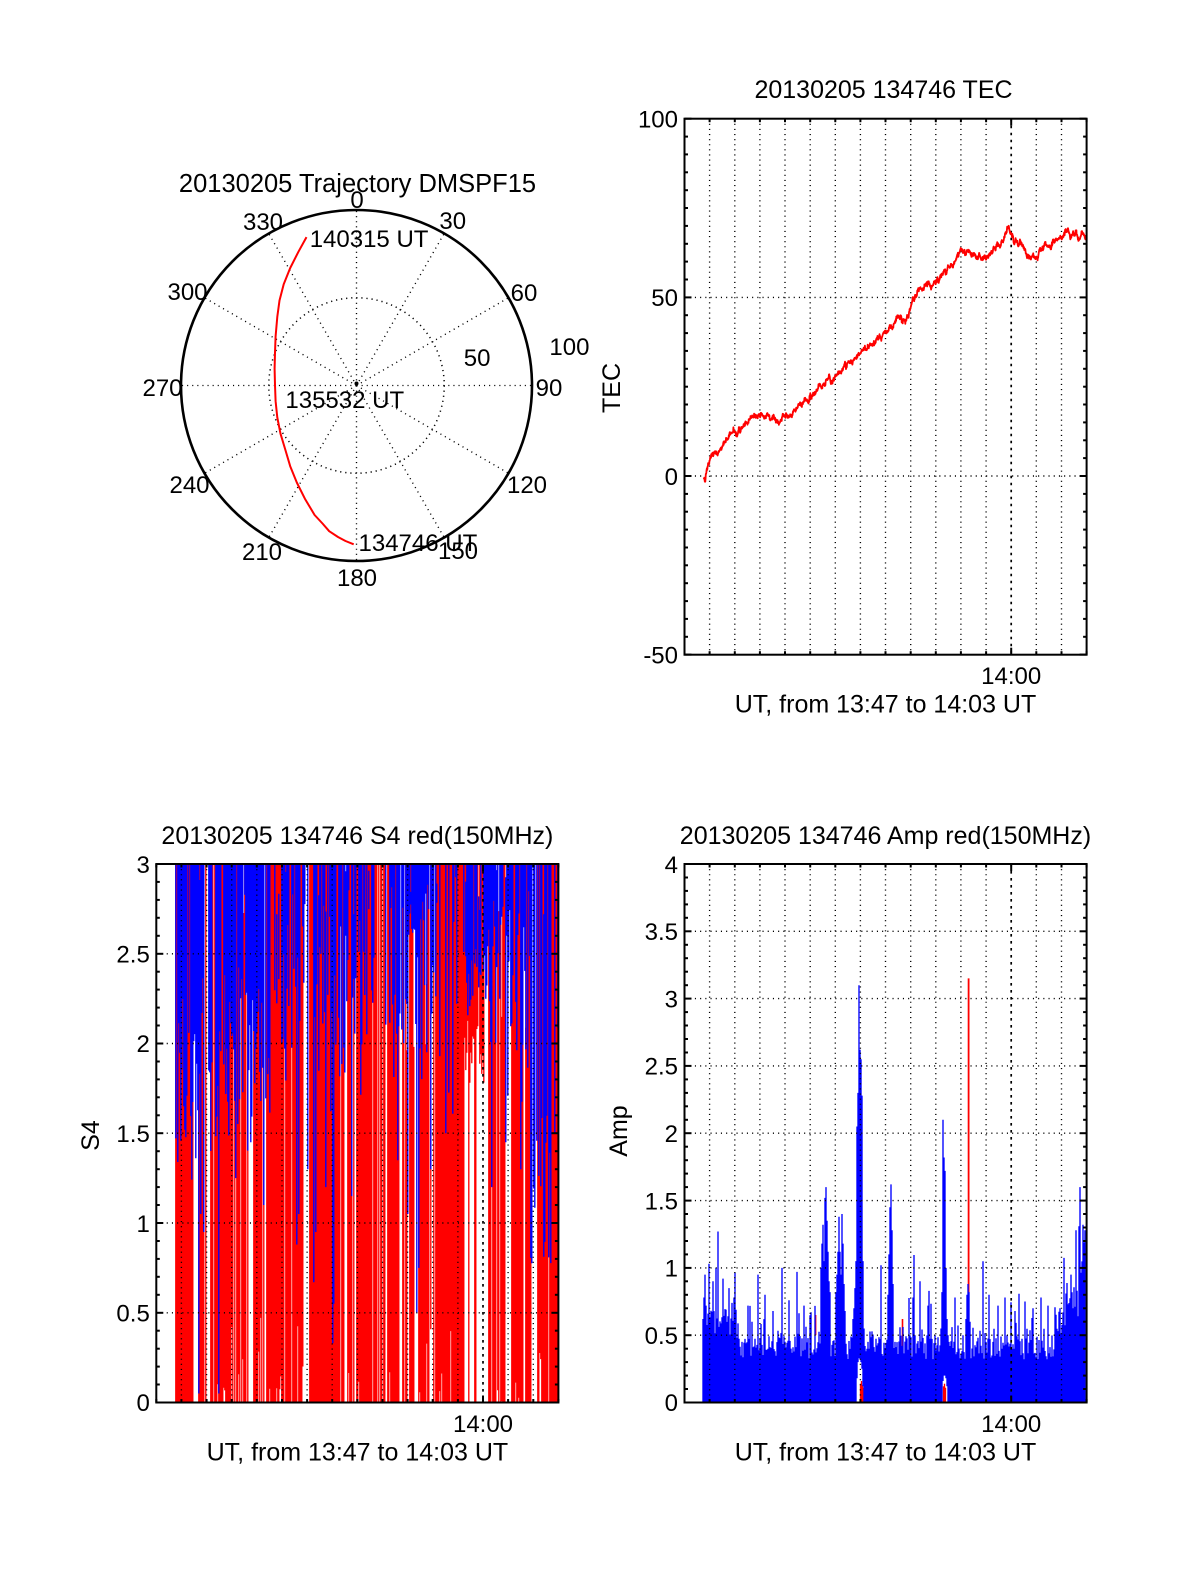  I want to click on svg-text: 270, so click(162, 388).